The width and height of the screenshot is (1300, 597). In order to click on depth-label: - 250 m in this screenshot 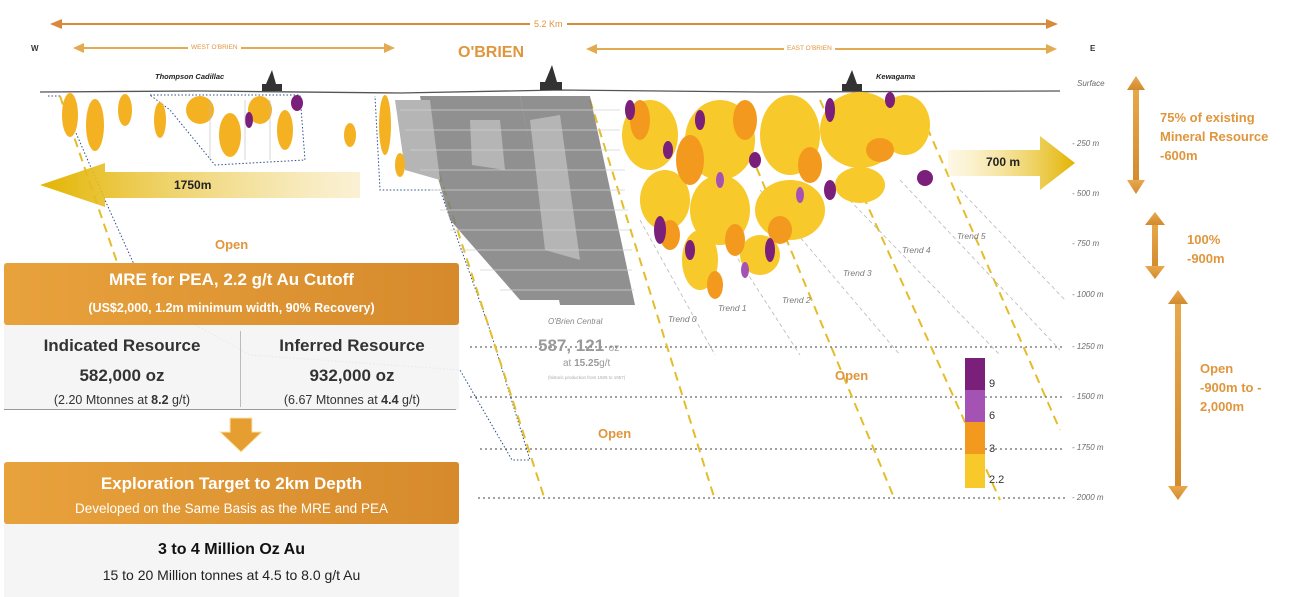, I will do `click(1086, 143)`.